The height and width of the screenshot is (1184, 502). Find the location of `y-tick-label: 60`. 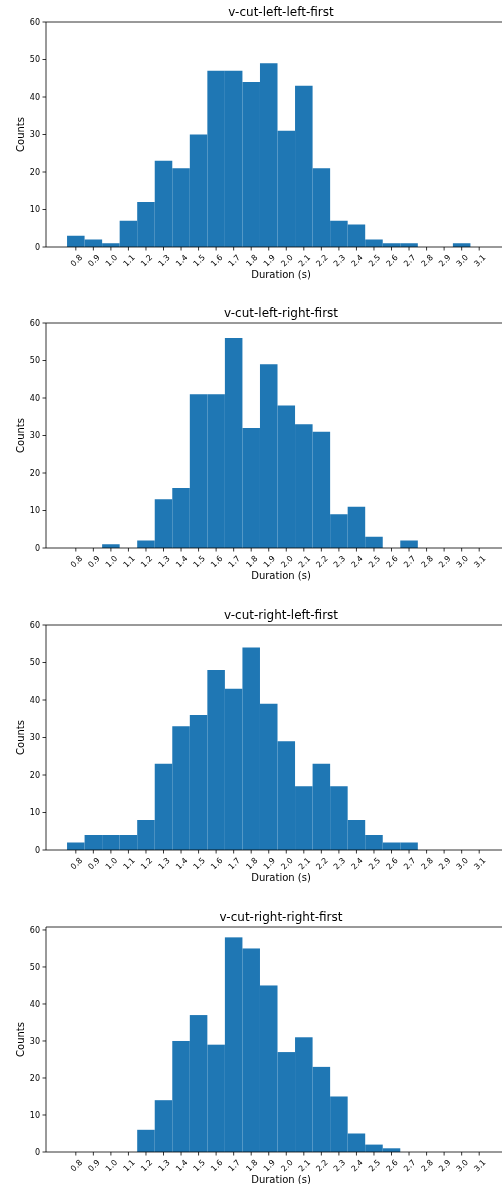

y-tick-label: 60 is located at coordinates (34, 22).